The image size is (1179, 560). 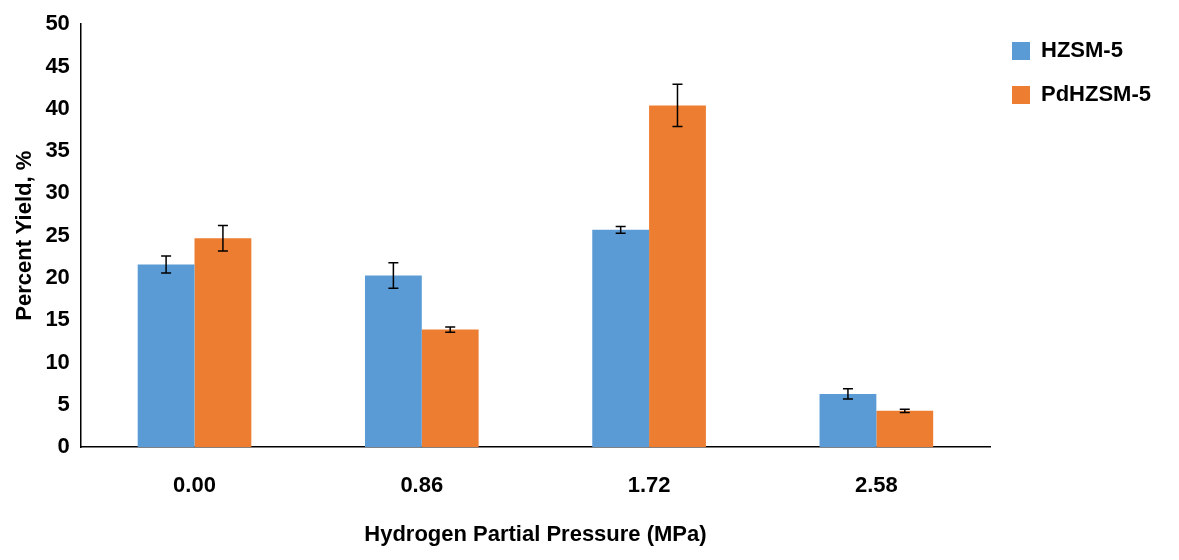 I want to click on y-tick-label: 0, so click(x=63, y=446).